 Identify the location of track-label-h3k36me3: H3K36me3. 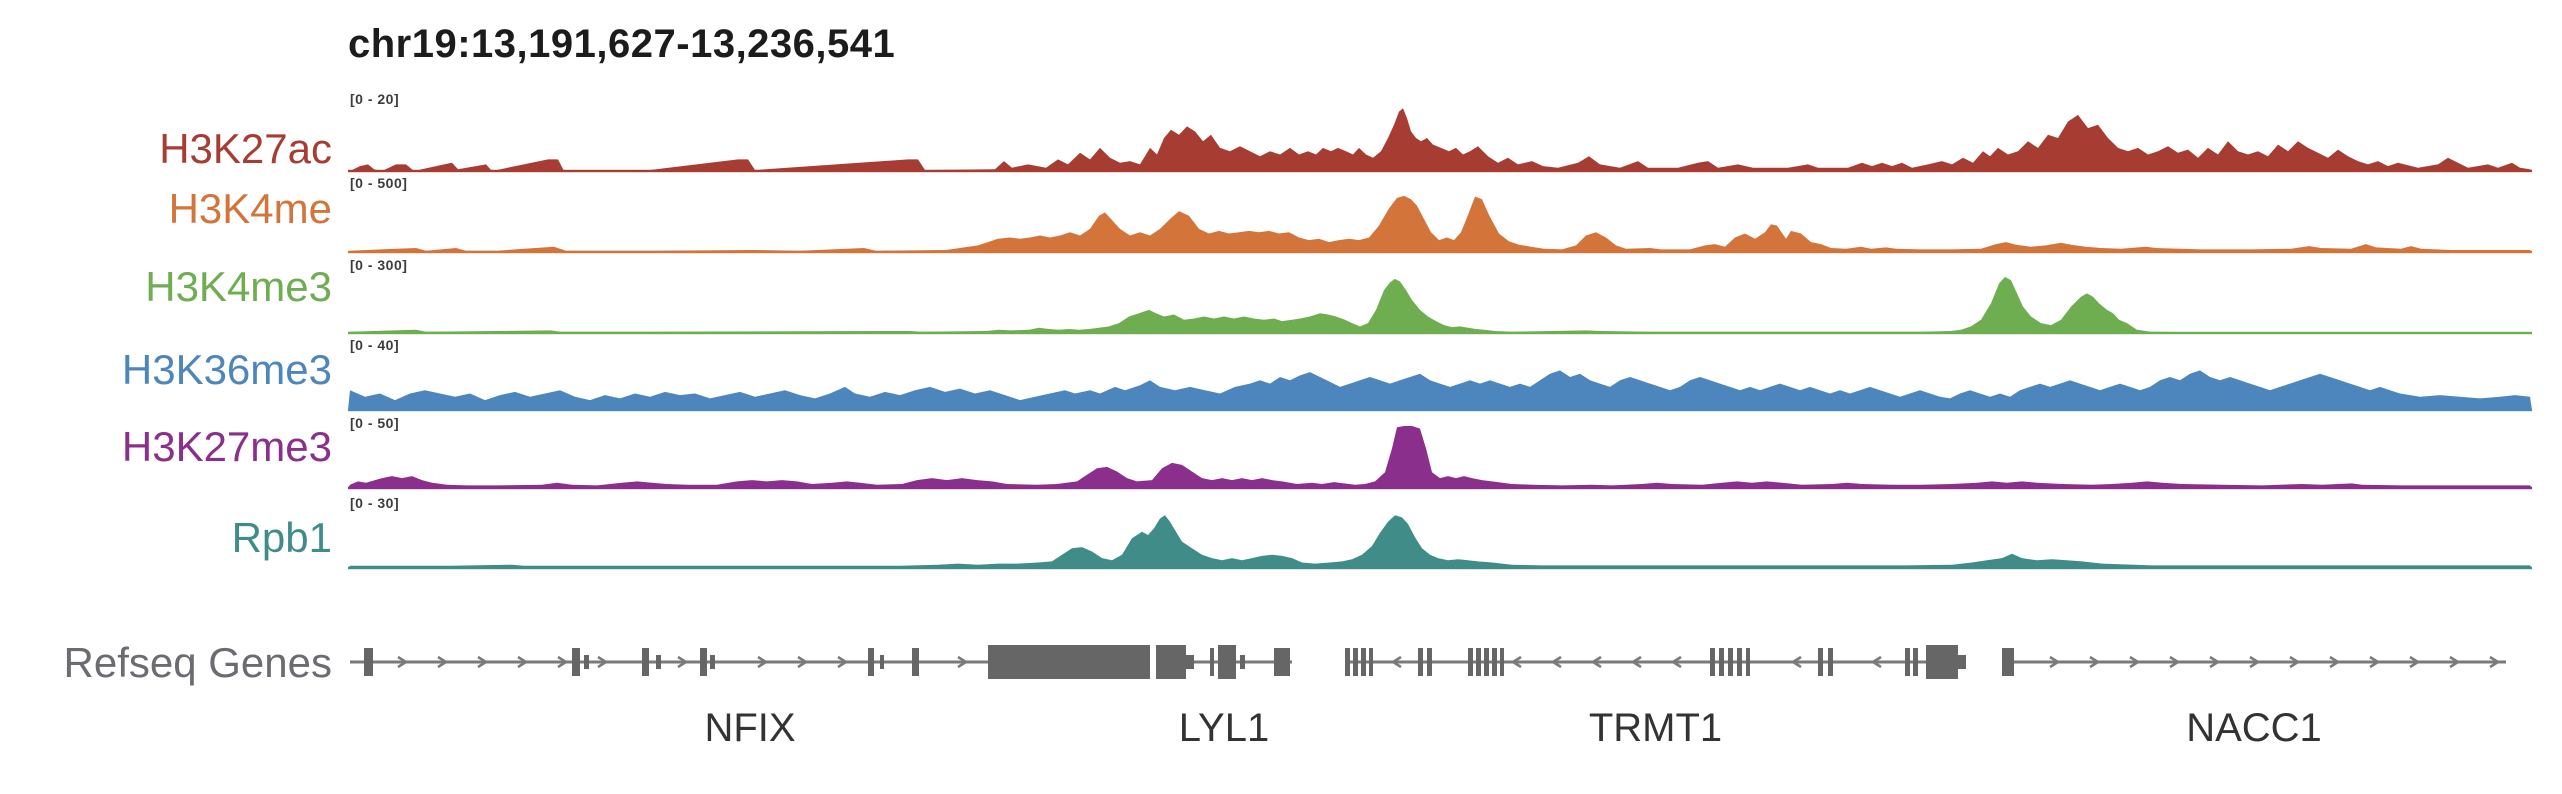
(226, 369).